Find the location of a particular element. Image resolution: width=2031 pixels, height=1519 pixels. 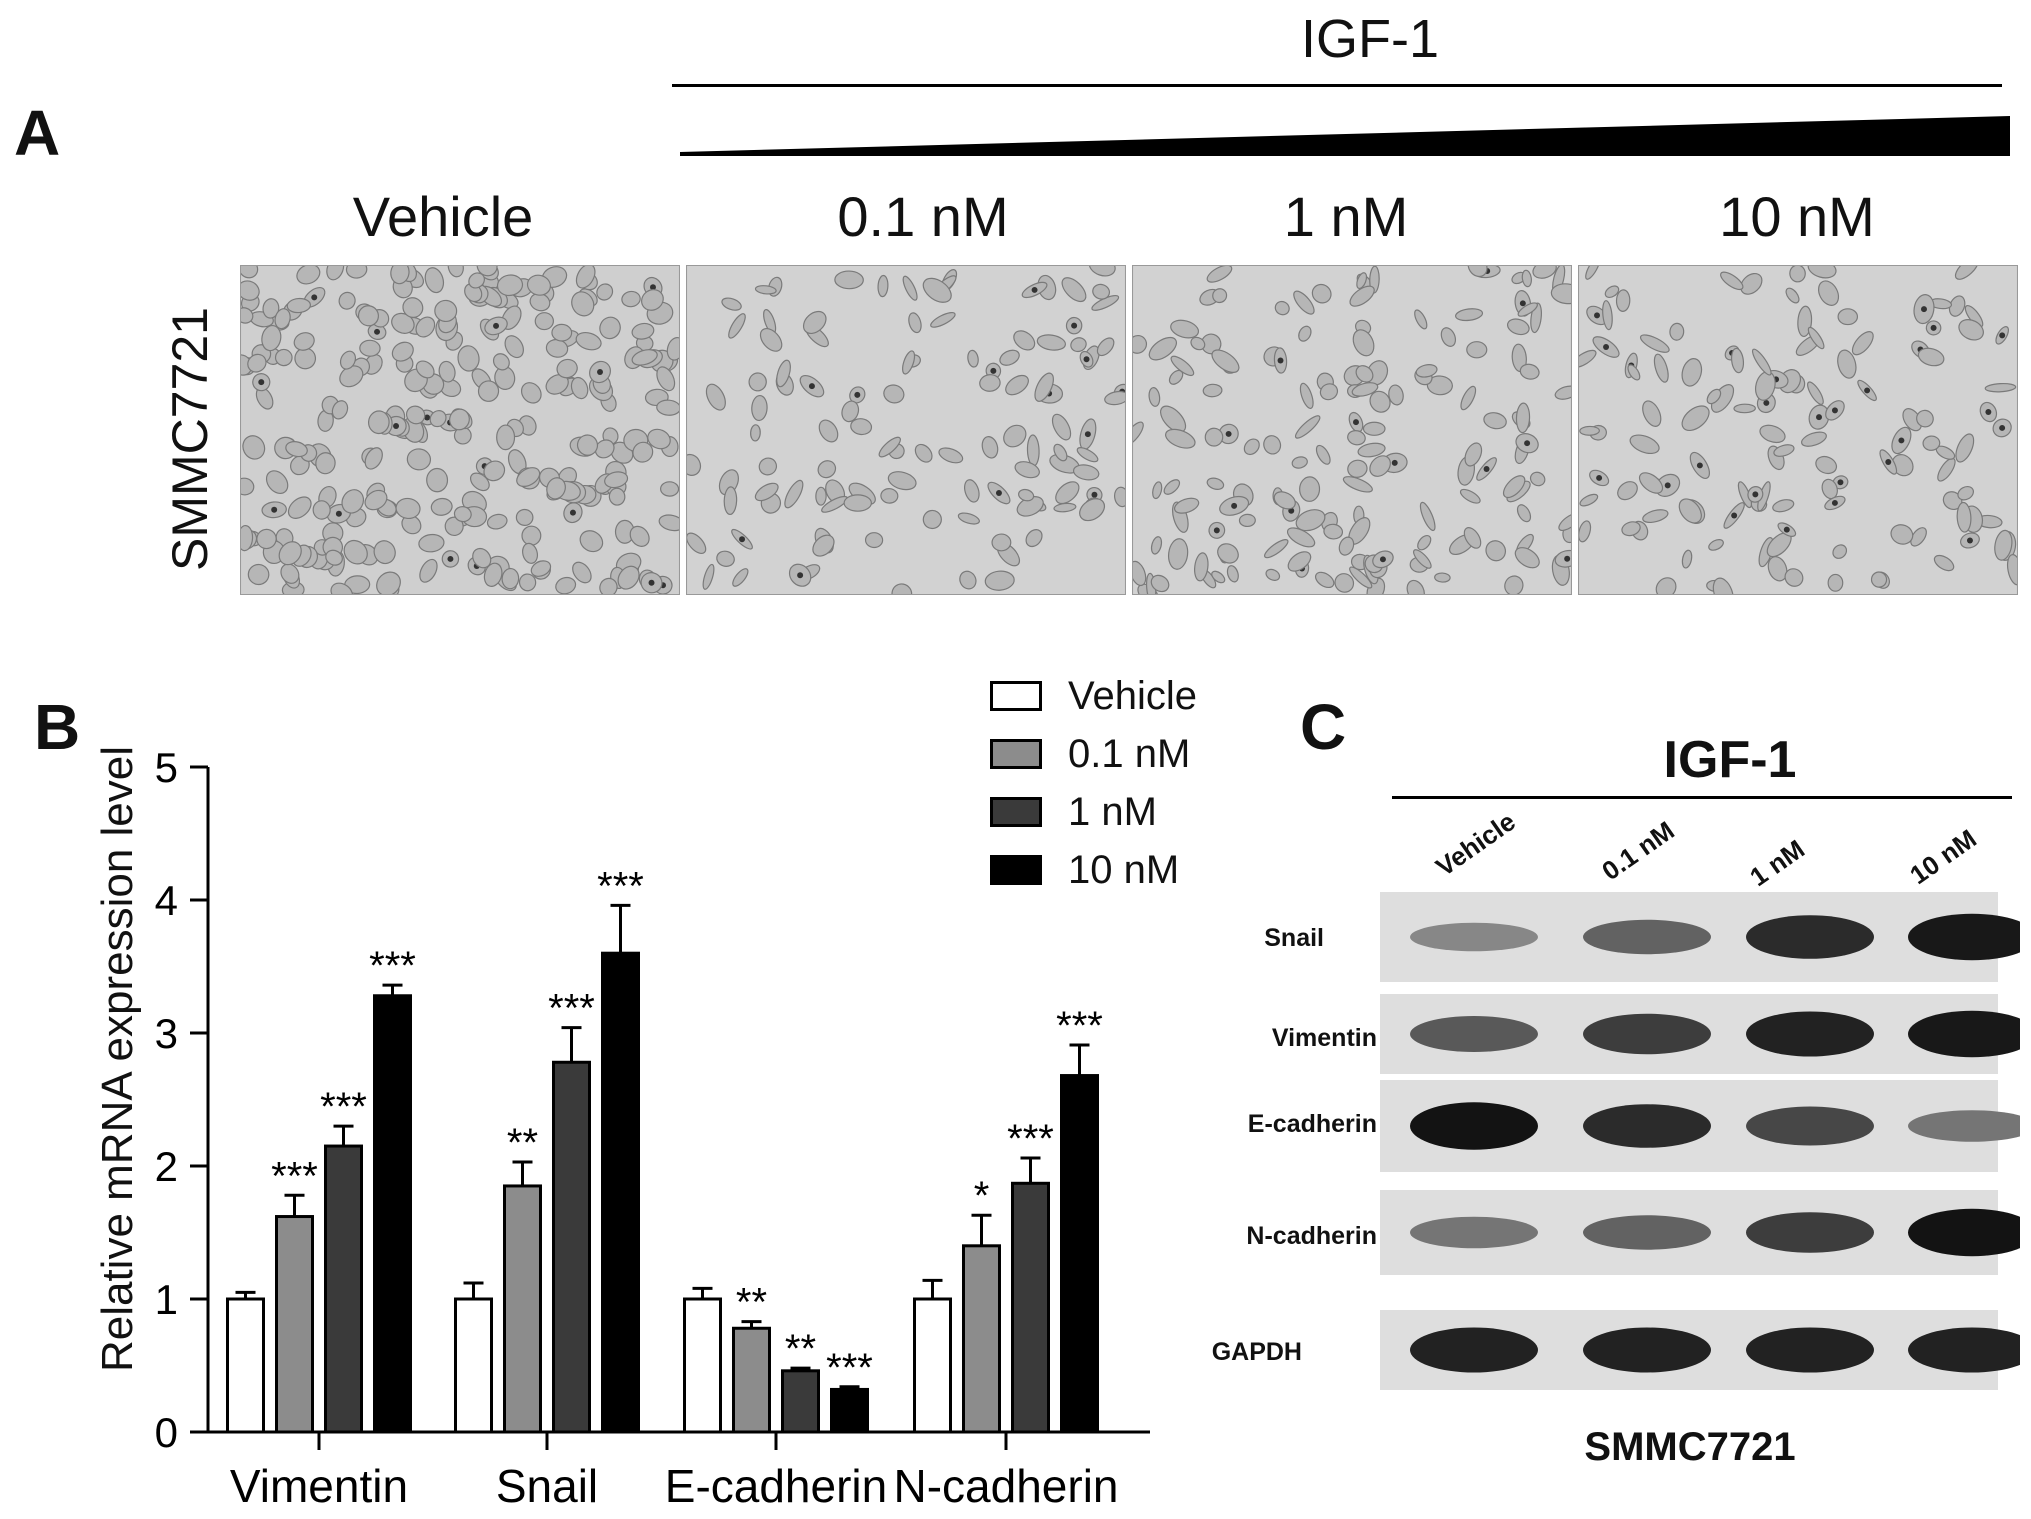

y-tick-label: 3 is located at coordinates (166, 1033).